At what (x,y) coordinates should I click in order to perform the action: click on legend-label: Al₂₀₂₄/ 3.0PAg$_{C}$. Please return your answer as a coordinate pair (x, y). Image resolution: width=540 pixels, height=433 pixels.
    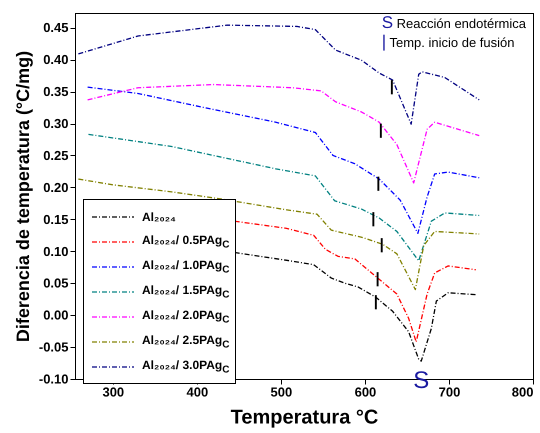
    Looking at the image, I should click on (186, 367).